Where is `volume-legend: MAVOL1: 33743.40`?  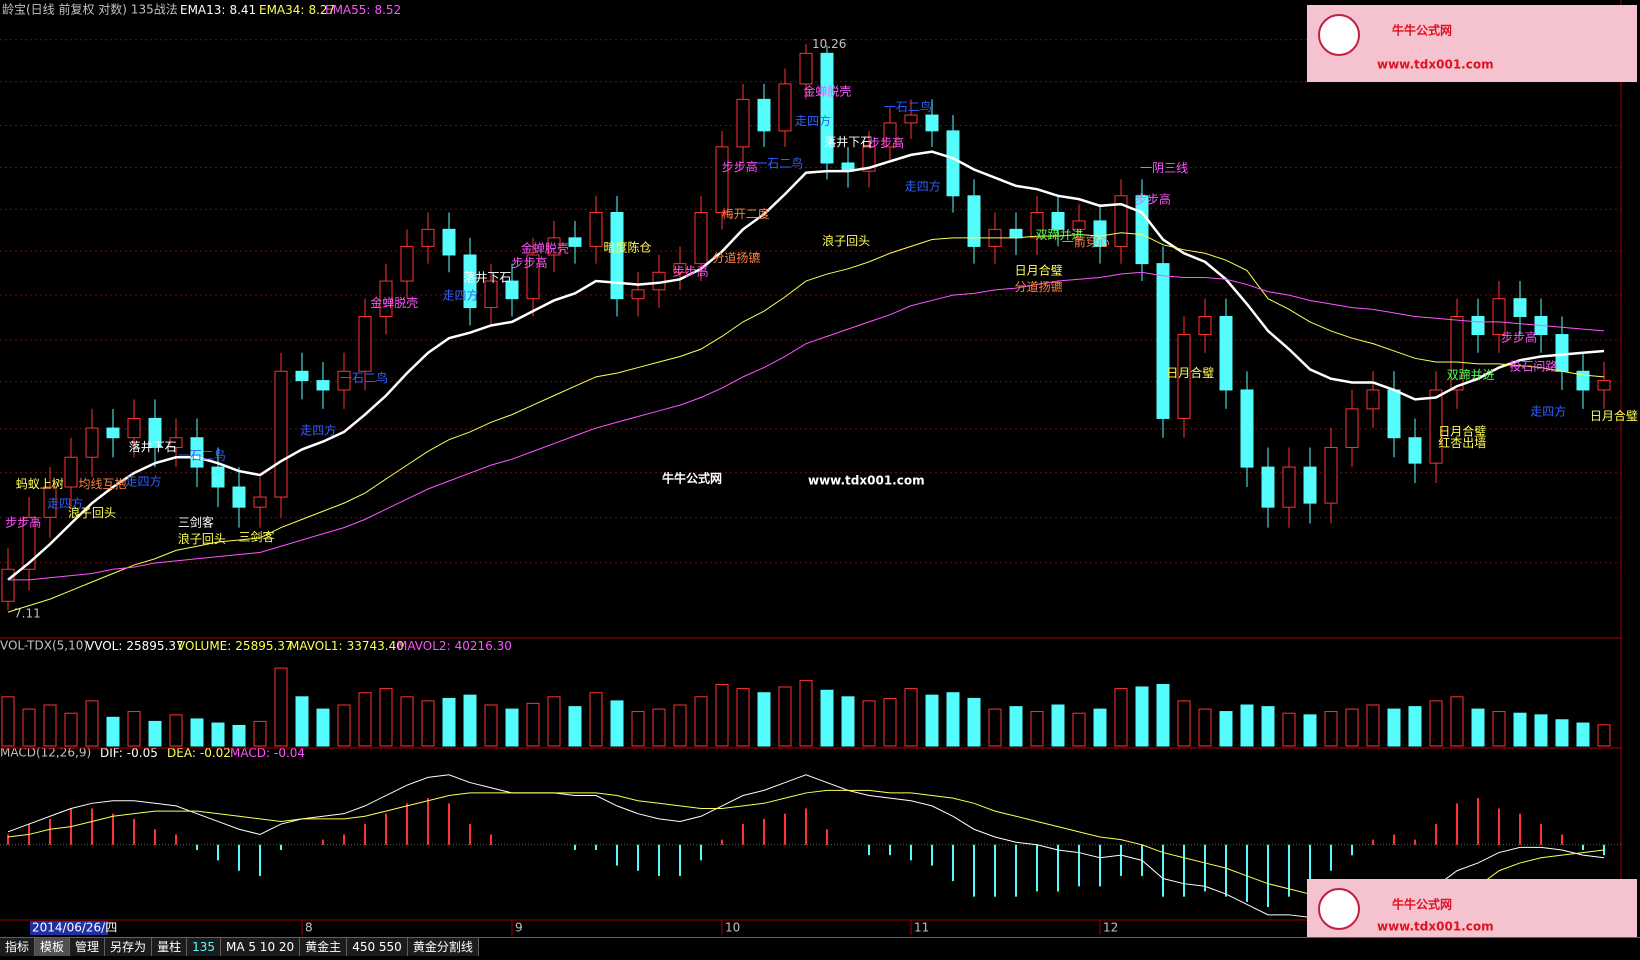 volume-legend: MAVOL1: 33743.40 is located at coordinates (346, 646).